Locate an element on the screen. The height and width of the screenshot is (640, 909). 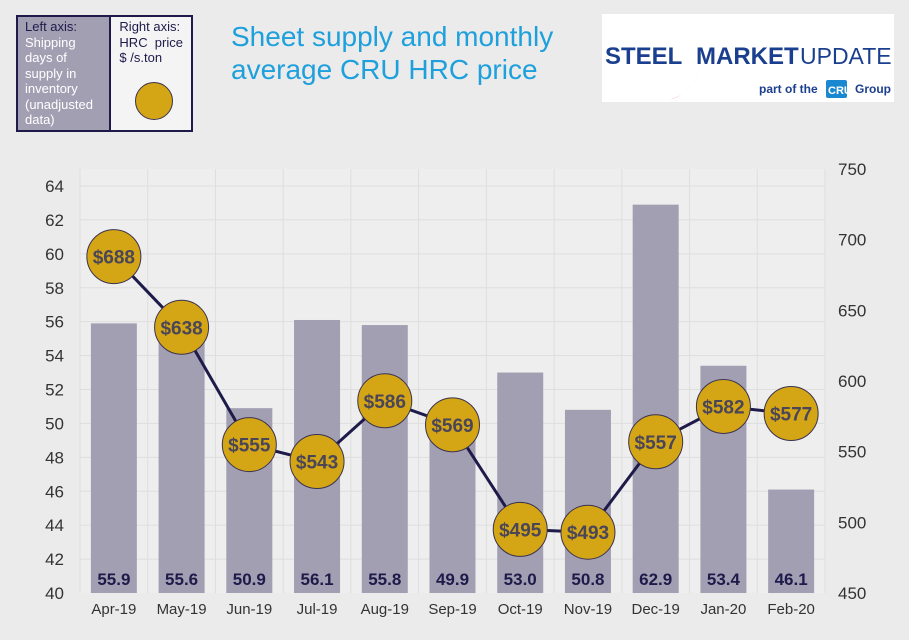
price-label: $569 is located at coordinates (452, 426).